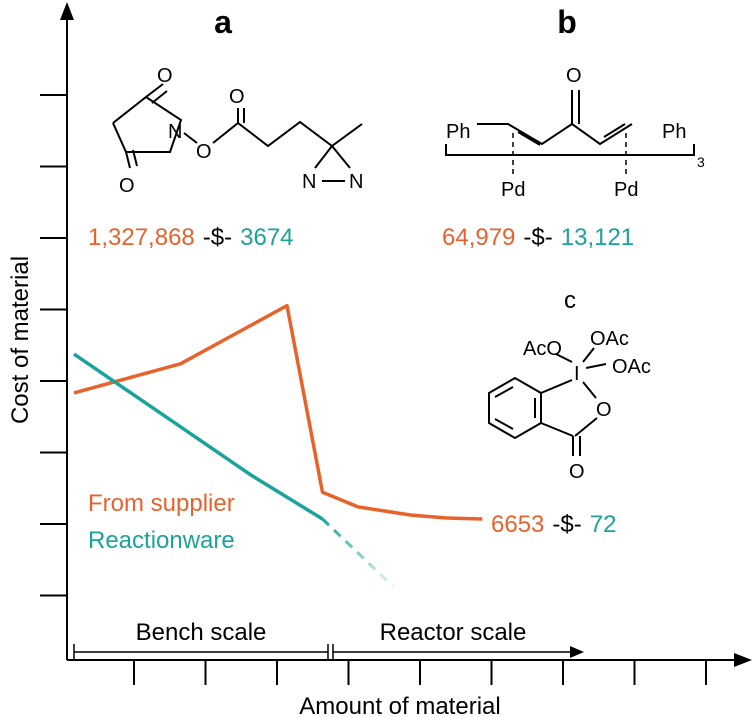 Image resolution: width=753 pixels, height=718 pixels. Describe the element at coordinates (504, 424) in the screenshot. I see `benzene-double3` at that location.